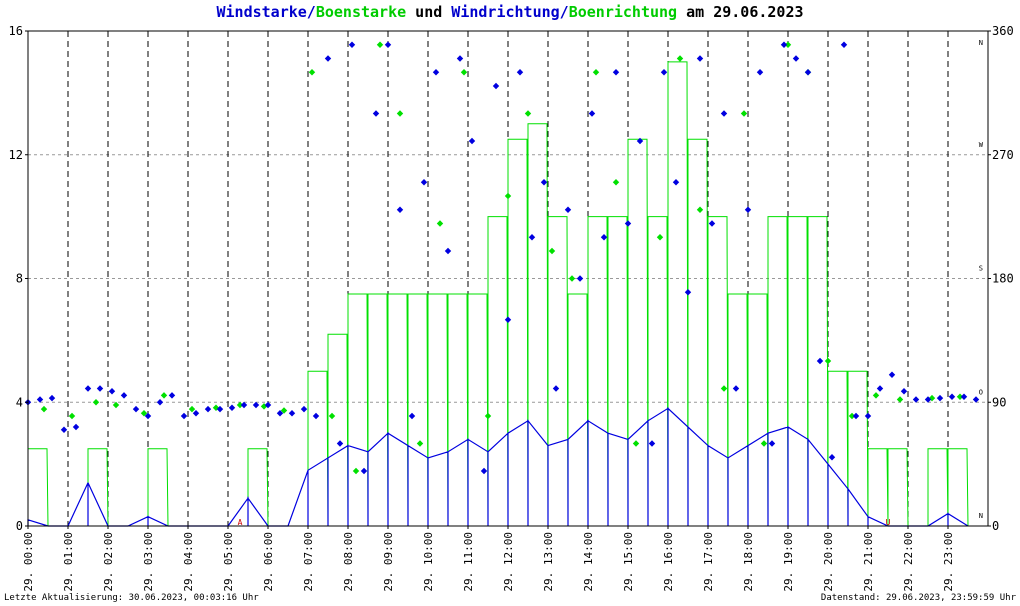 This screenshot has width=1020, height=606. Describe the element at coordinates (908, 562) in the screenshot. I see `x-tick-label: 29. 22:00` at that location.